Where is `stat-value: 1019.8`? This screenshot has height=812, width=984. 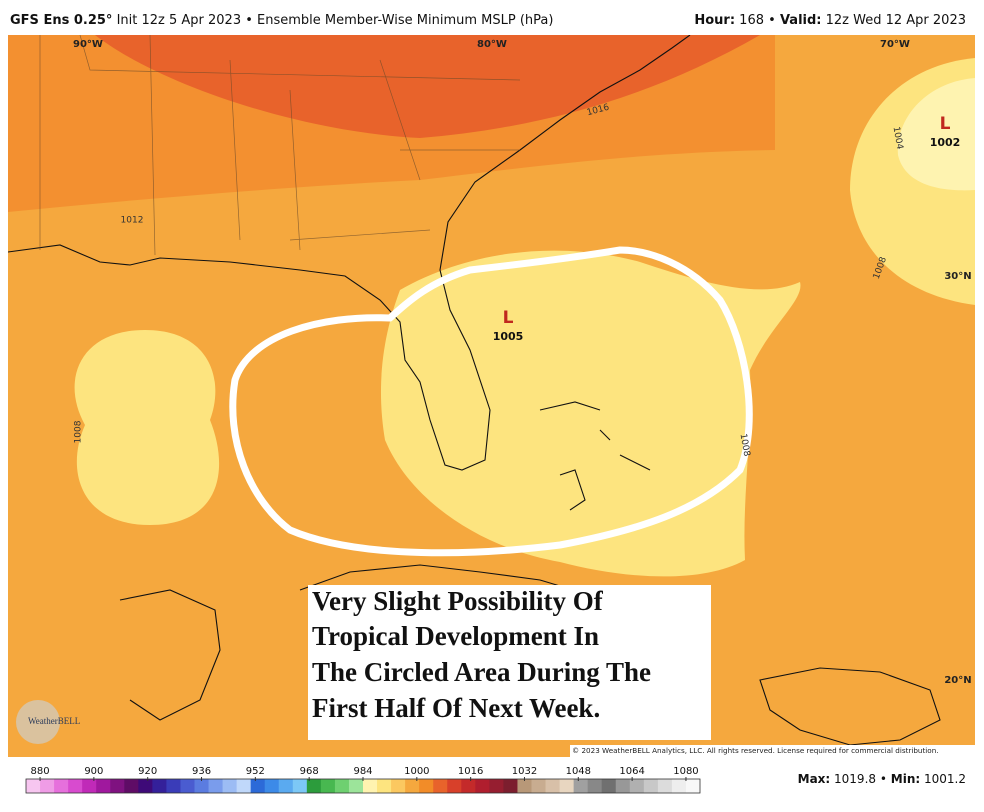
stat-value: 1019.8 is located at coordinates (855, 779).